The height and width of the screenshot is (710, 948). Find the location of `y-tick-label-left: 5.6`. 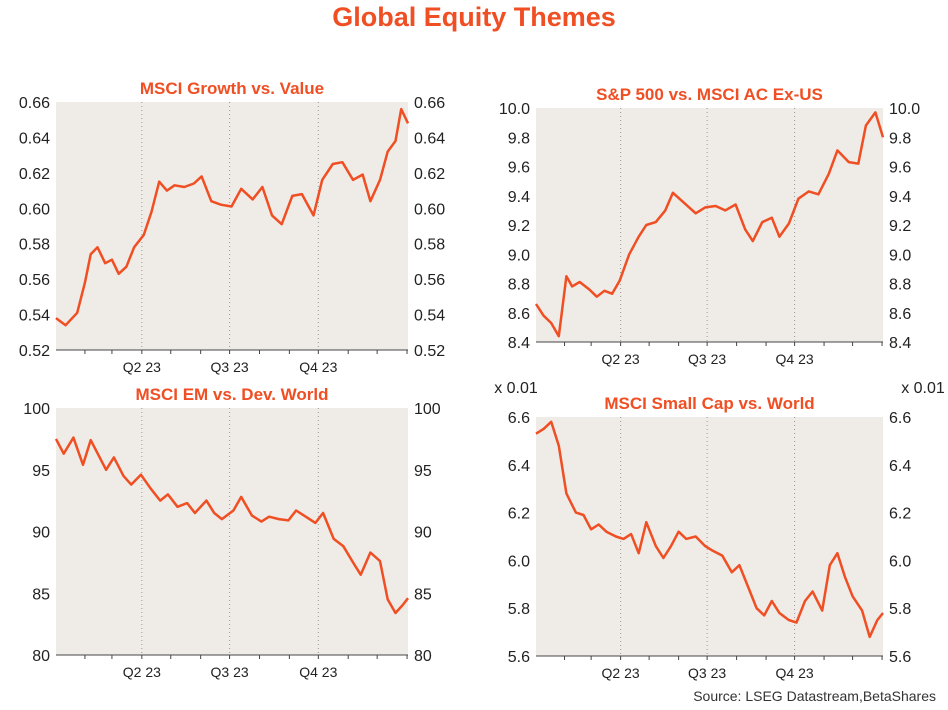

y-tick-label-left: 5.6 is located at coordinates (519, 657).